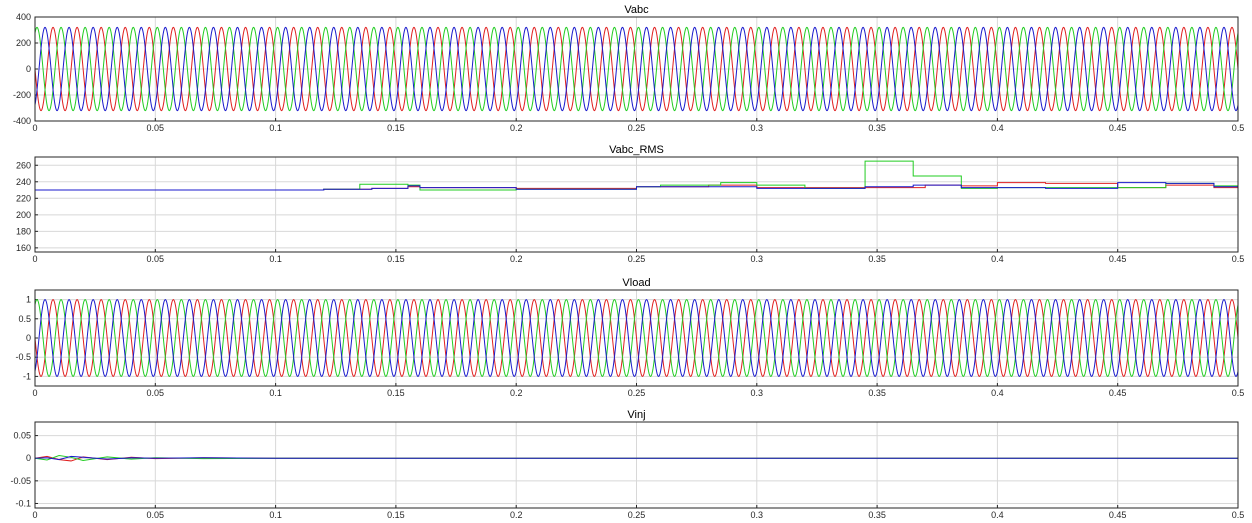 The width and height of the screenshot is (1252, 523). What do you see at coordinates (23, 215) in the screenshot?
I see `vabc-rms-y-tick-label: 200` at bounding box center [23, 215].